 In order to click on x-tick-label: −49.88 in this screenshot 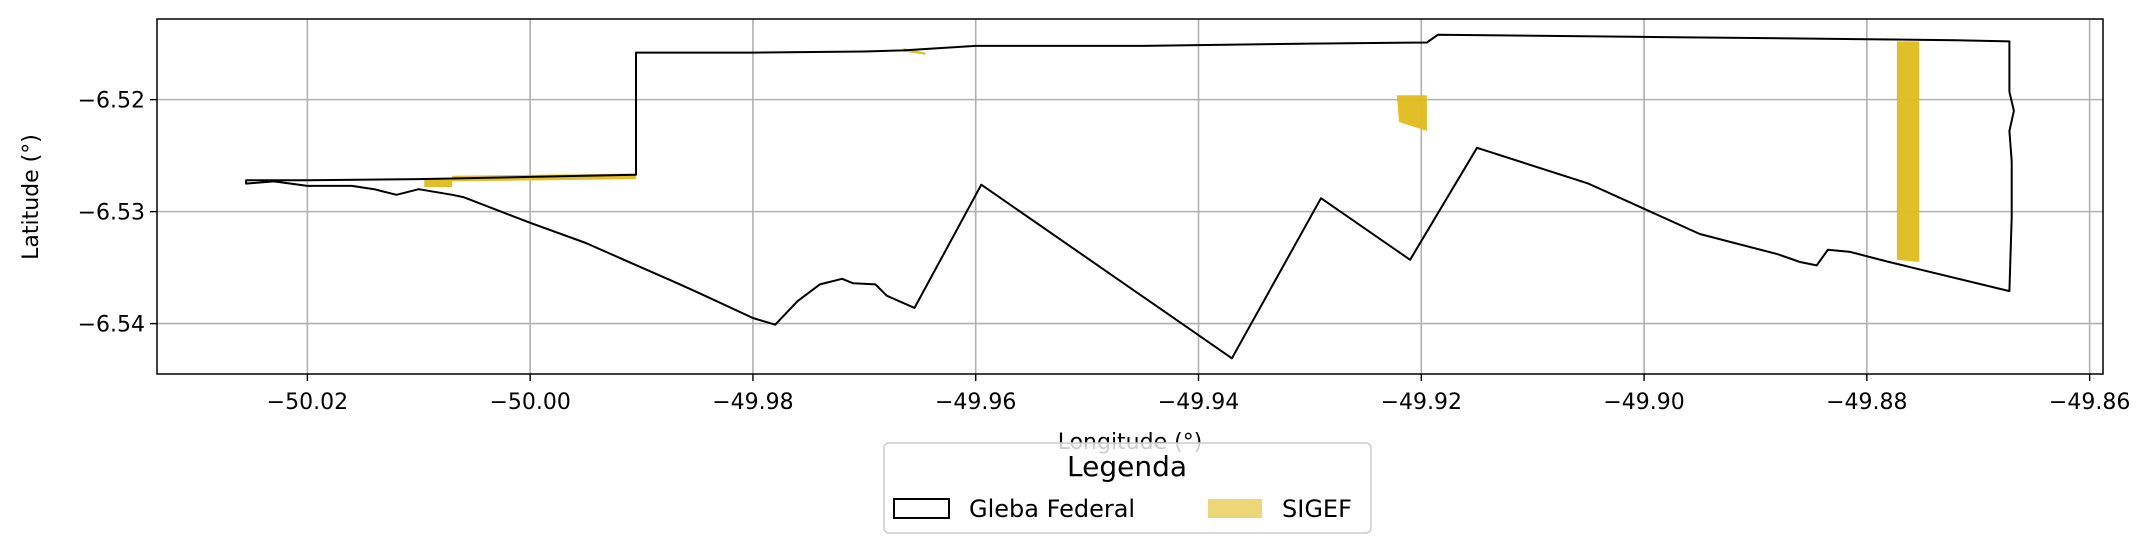, I will do `click(1866, 402)`.